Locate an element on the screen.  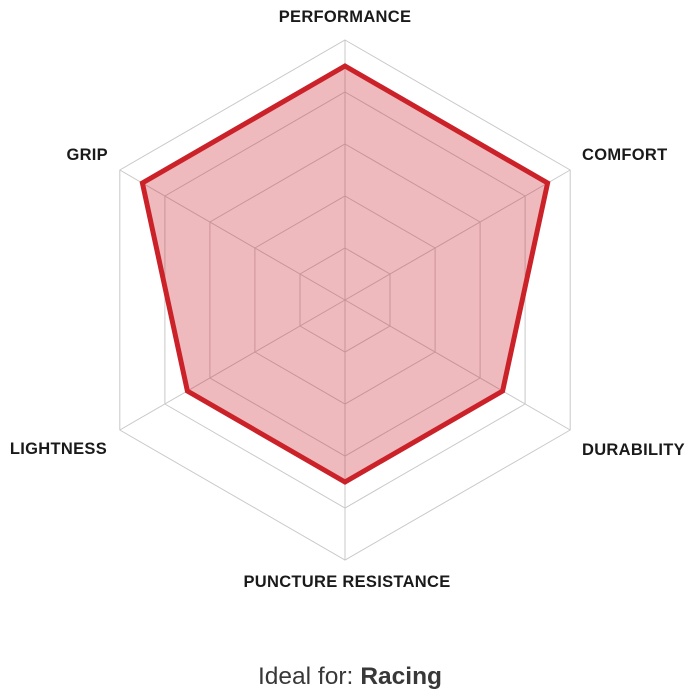
axis-label-performance: PERFORMANCE is located at coordinates (345, 17).